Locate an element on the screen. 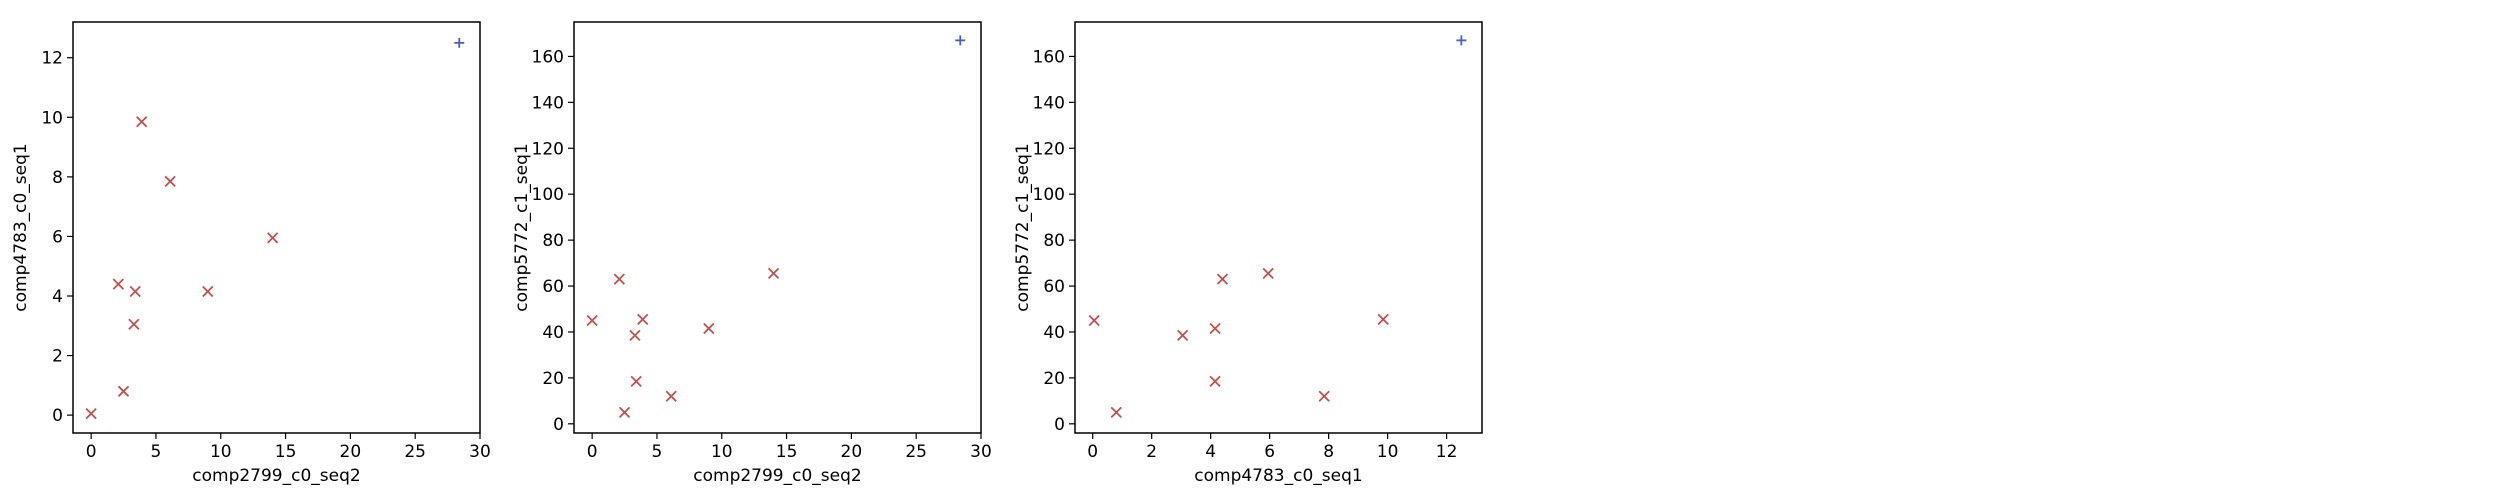 The image size is (2500, 500). x-tick-label: 8 is located at coordinates (1328, 452).